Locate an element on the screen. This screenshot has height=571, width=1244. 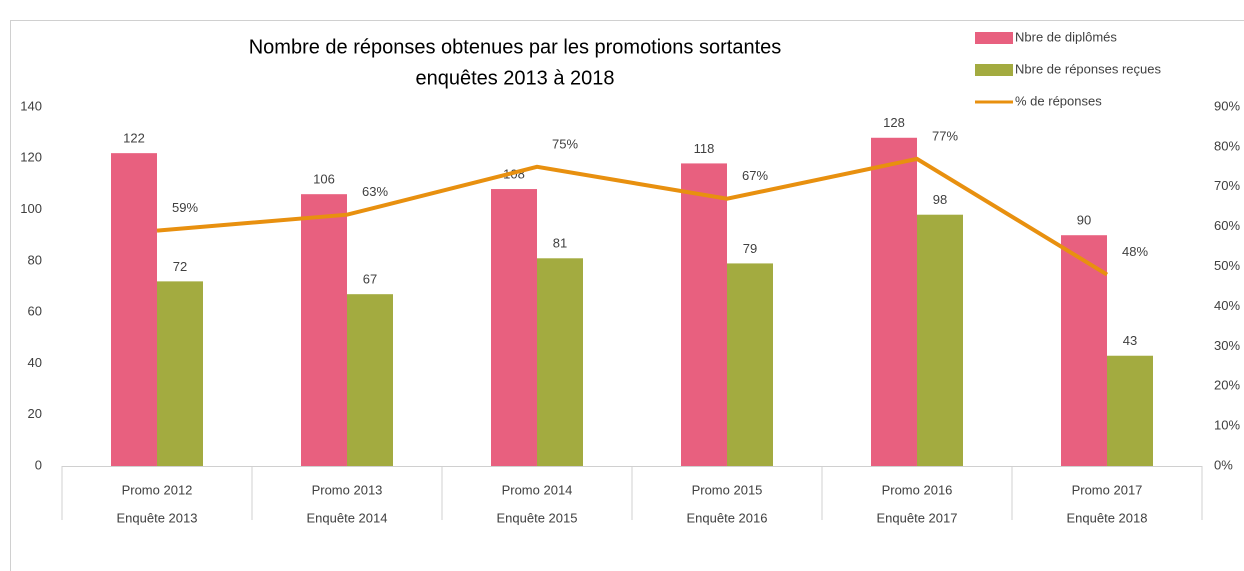
data-label: 79 is located at coordinates (750, 248).